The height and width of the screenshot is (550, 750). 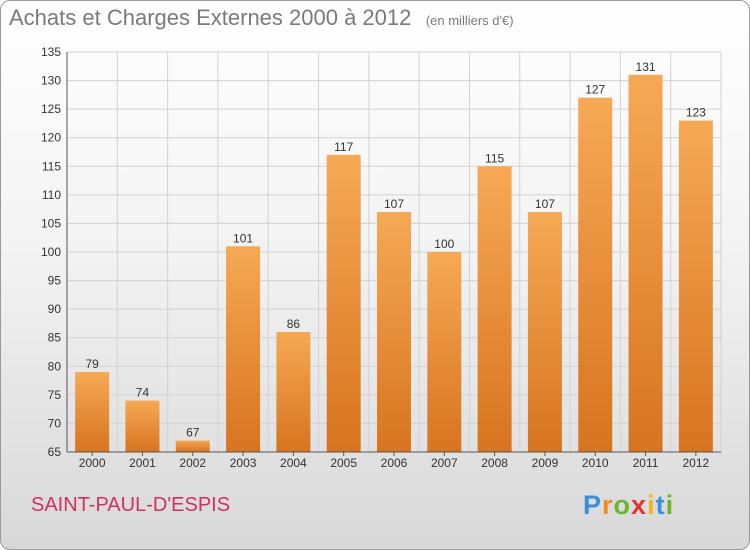 I want to click on y-tick-label: 105, so click(x=51, y=223).